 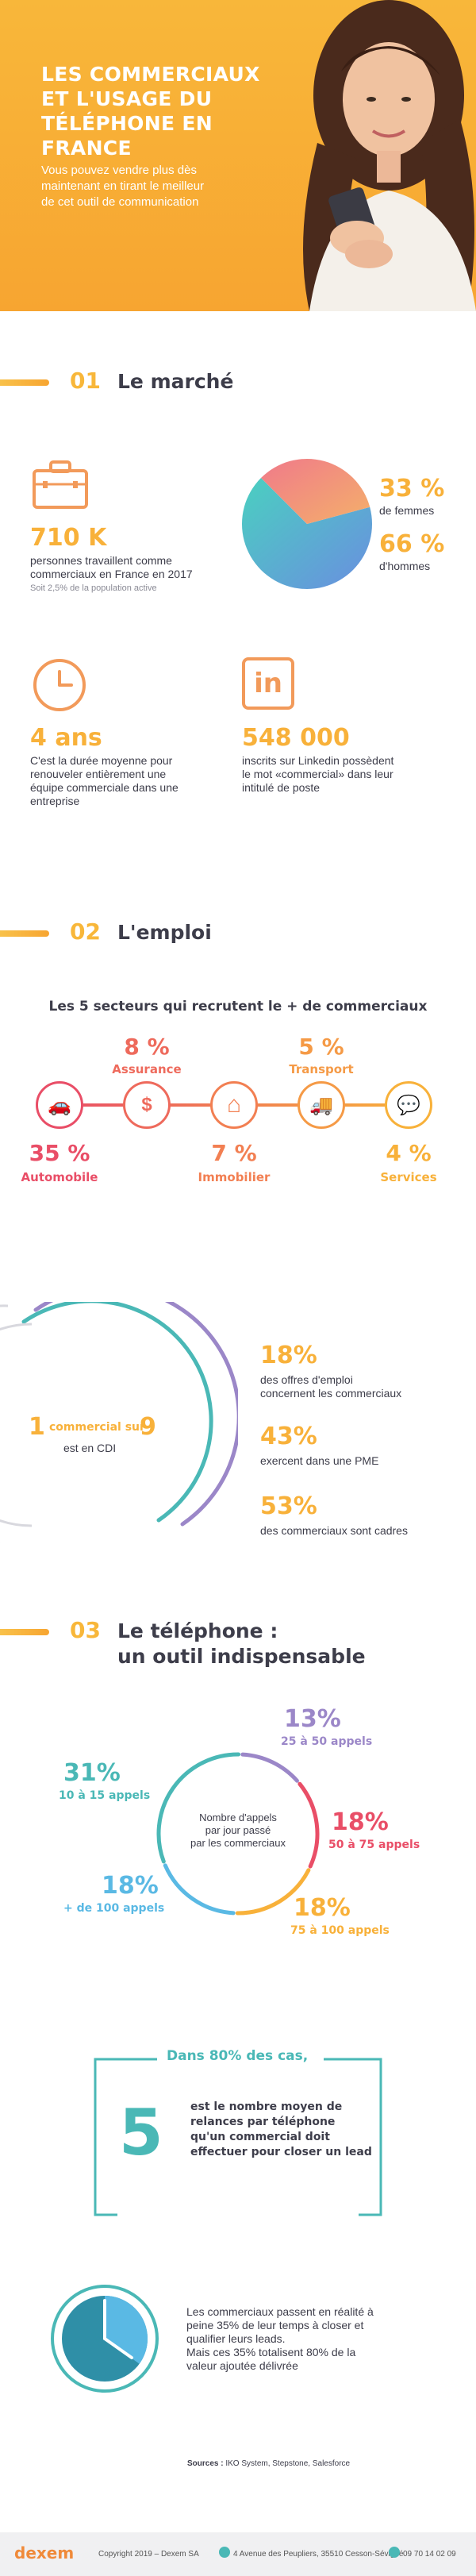 What do you see at coordinates (85, 1630) in the screenshot?
I see `section-03-number: 03` at bounding box center [85, 1630].